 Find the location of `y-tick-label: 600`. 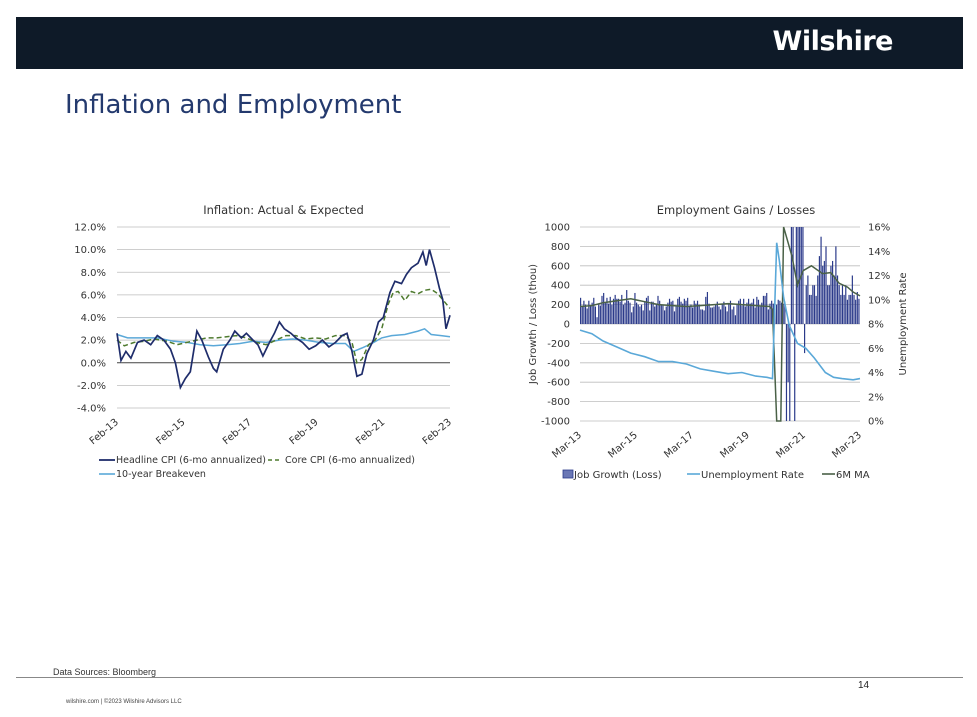

y-tick-label: 600 is located at coordinates (560, 266).